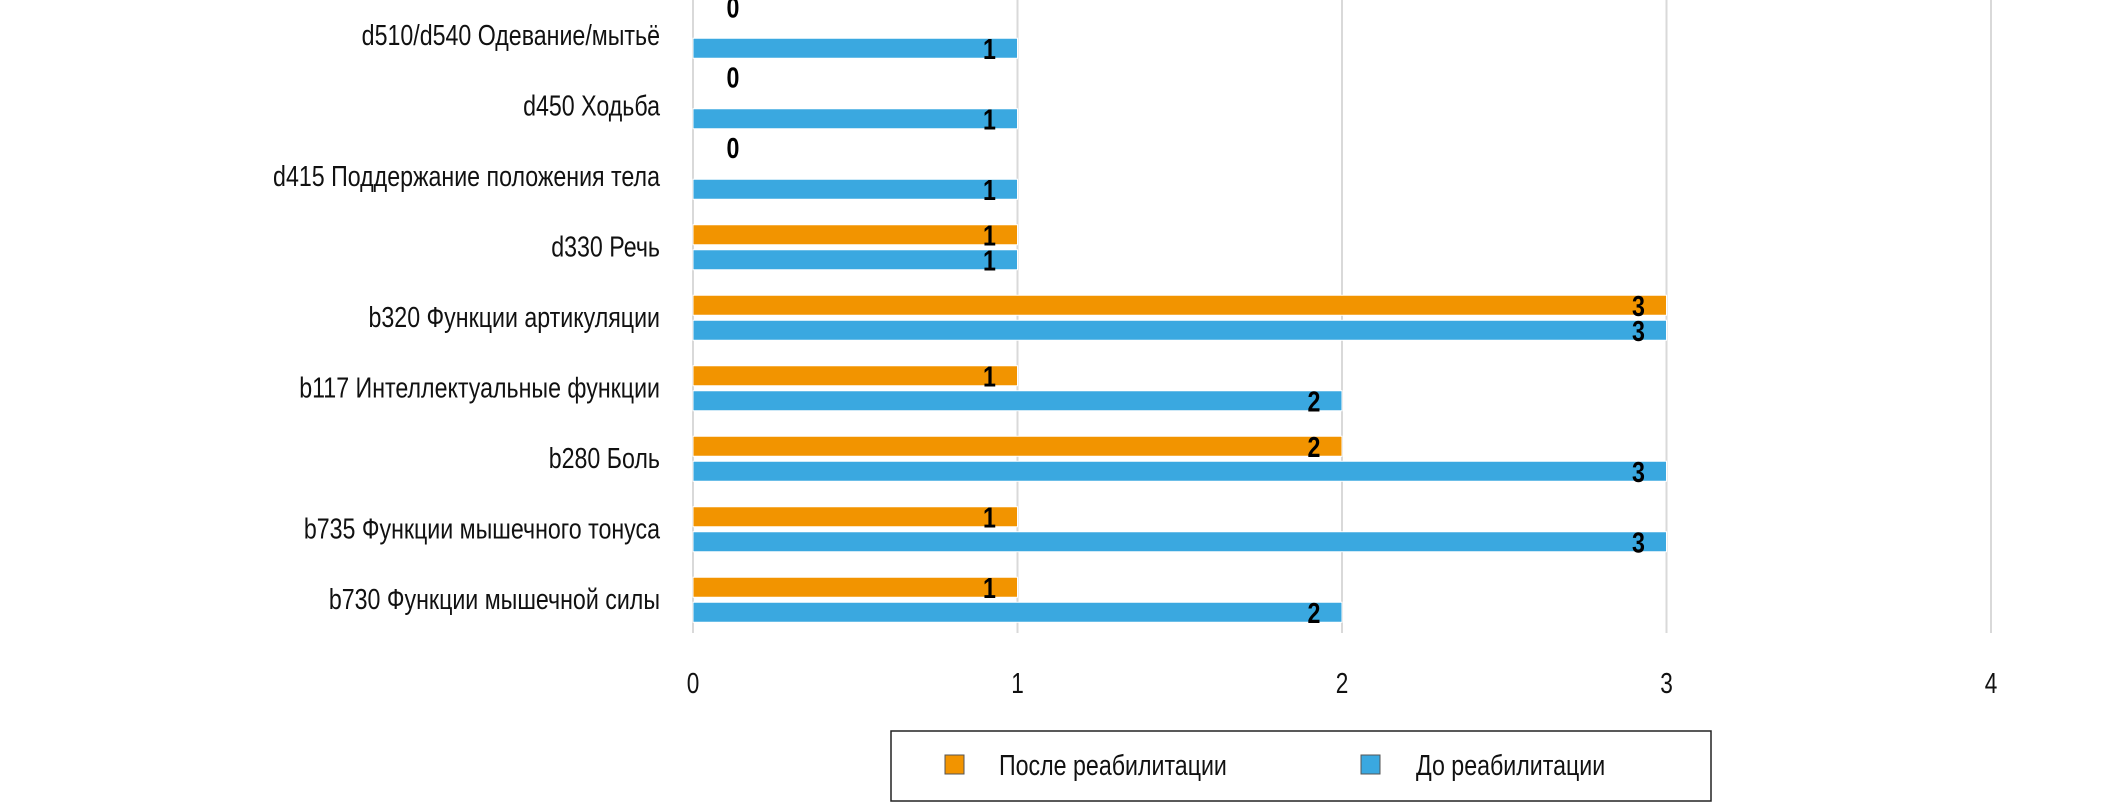 Image resolution: width=2126 pixels, height=802 pixels. I want to click on x-tick-label: 4, so click(1991, 682).